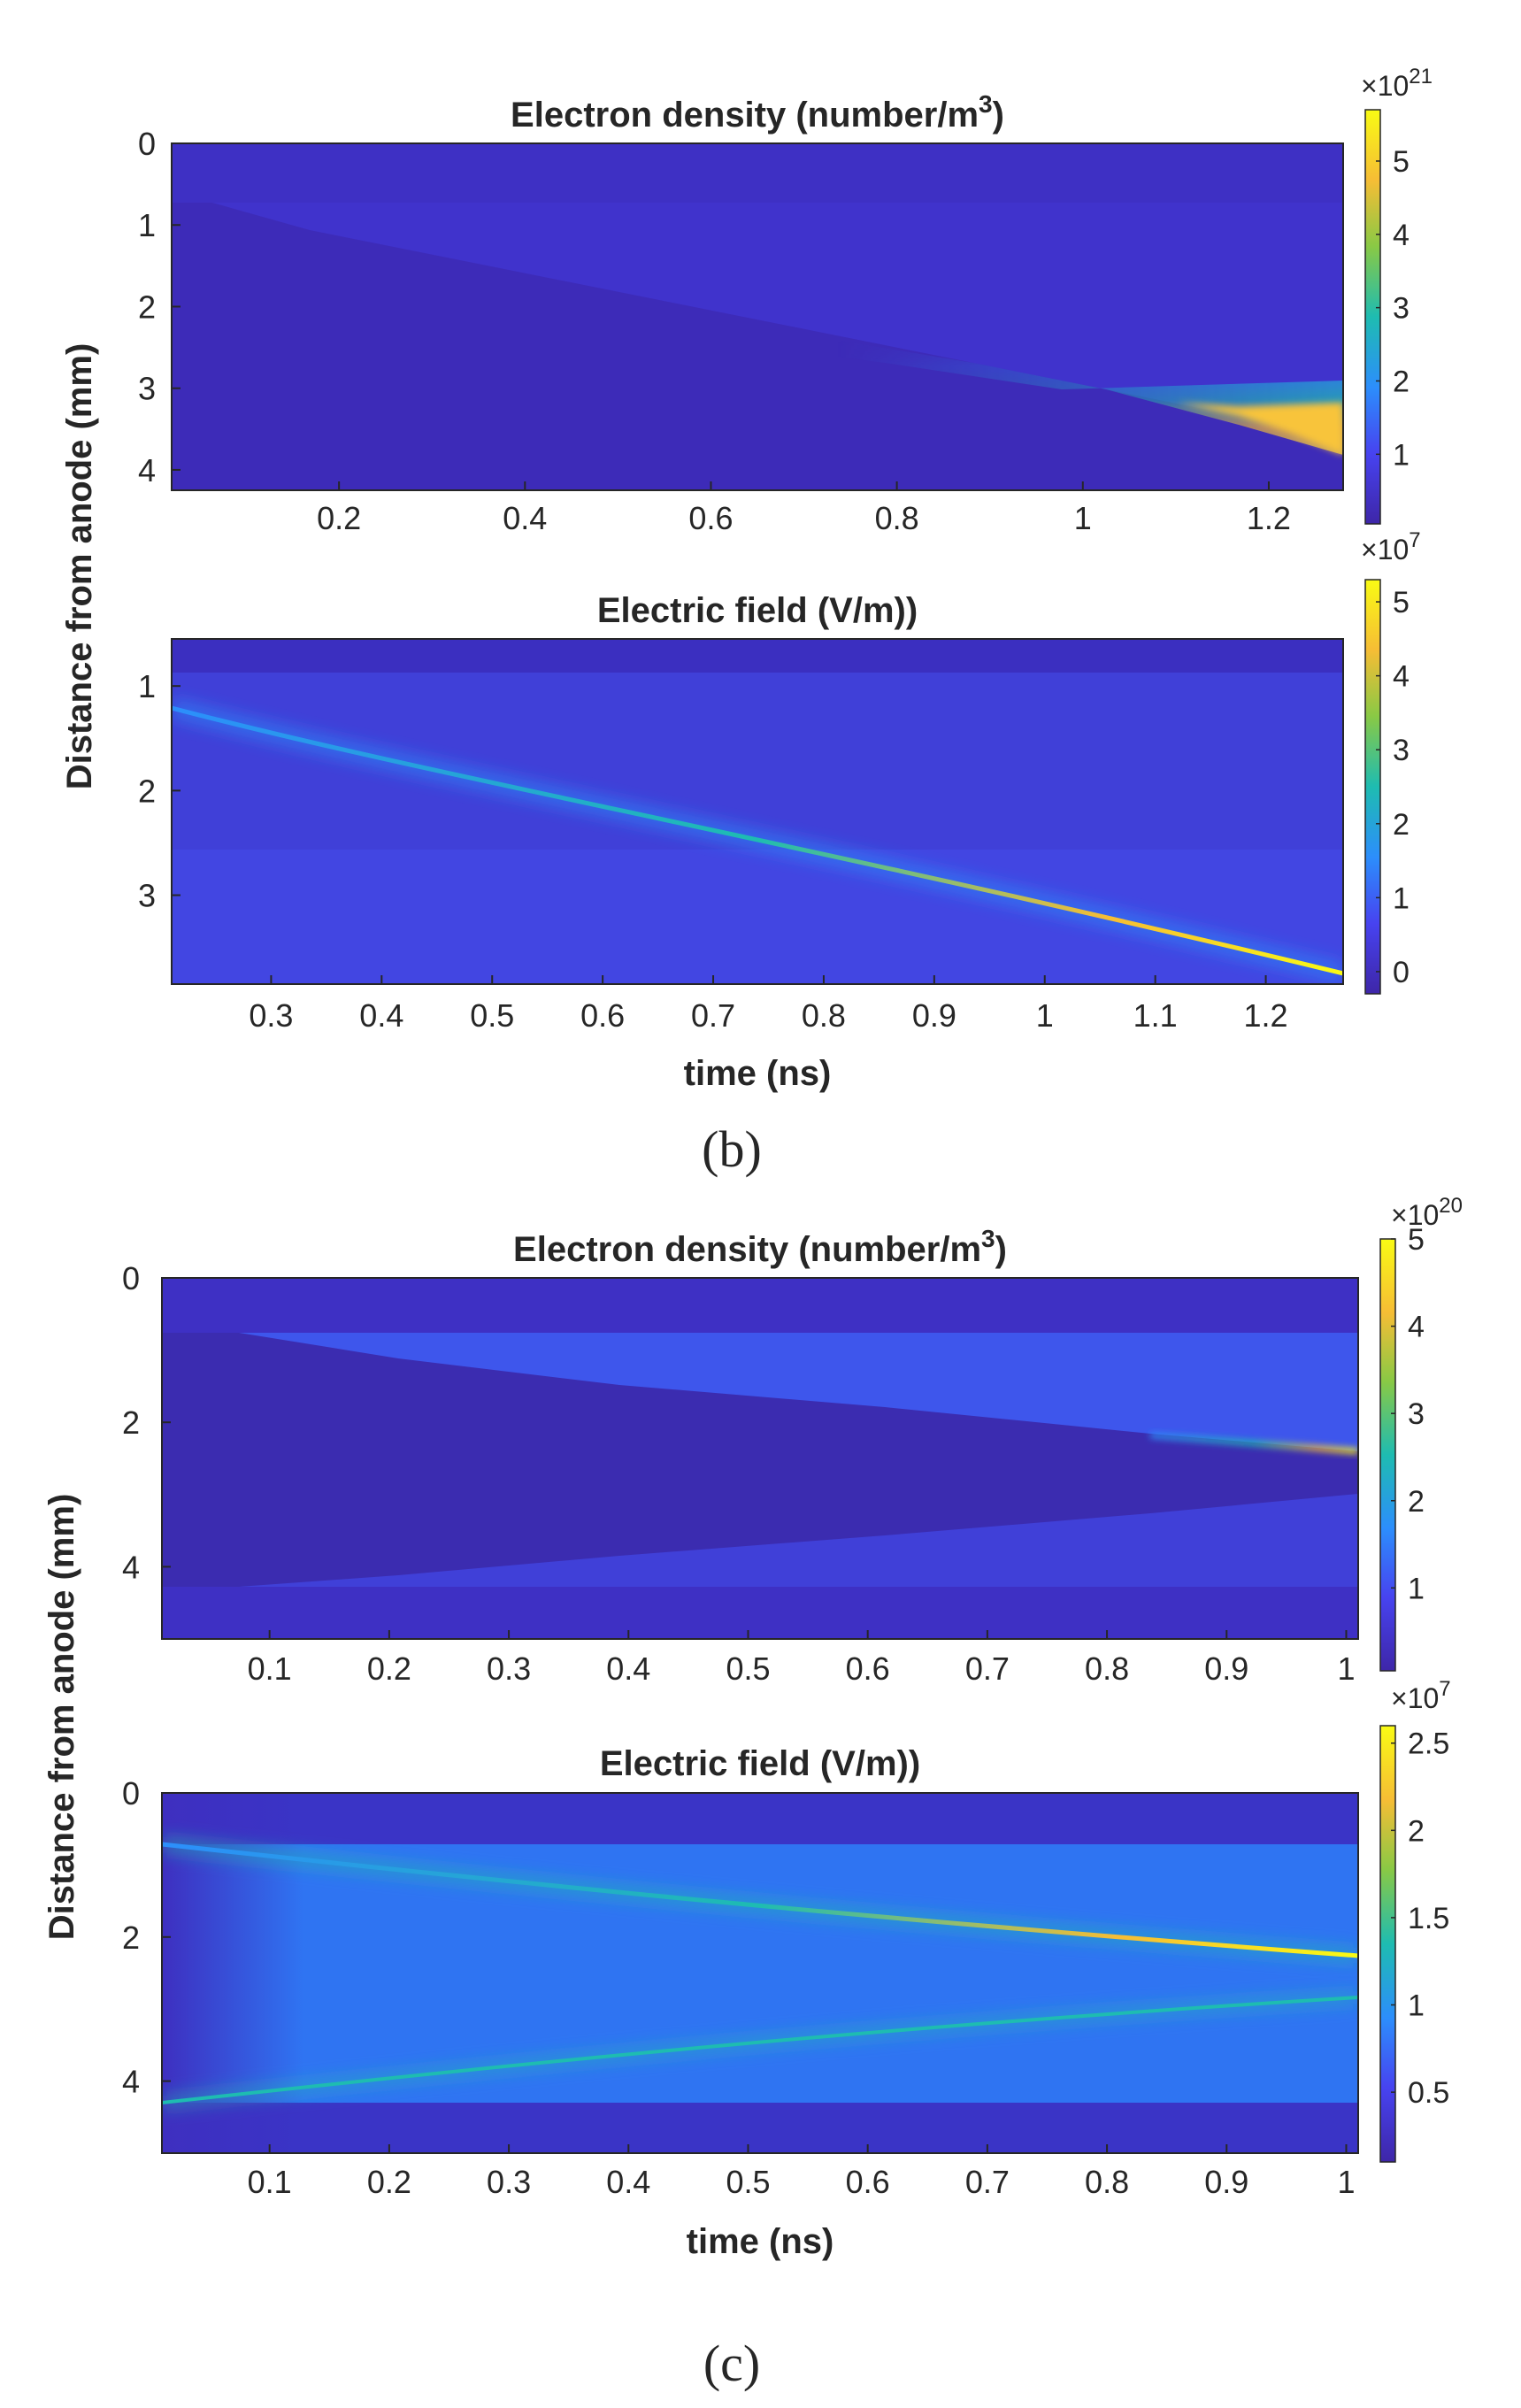 The width and height of the screenshot is (1521, 2408). I want to click on b_field-xtick-label: 1.2, so click(1266, 1015).